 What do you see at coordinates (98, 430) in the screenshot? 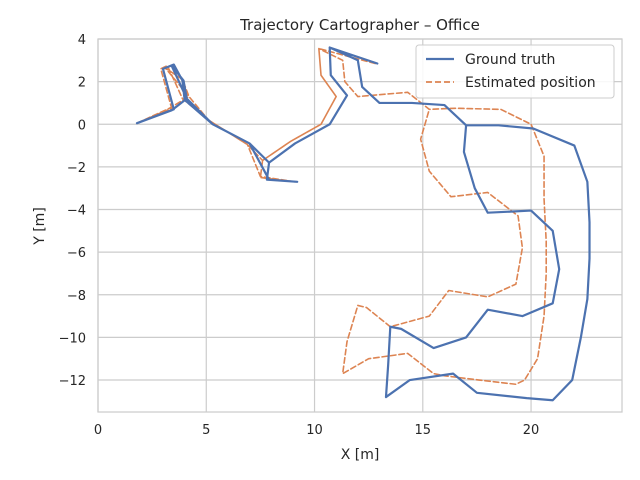
I see `x-tick-label: 0` at bounding box center [98, 430].